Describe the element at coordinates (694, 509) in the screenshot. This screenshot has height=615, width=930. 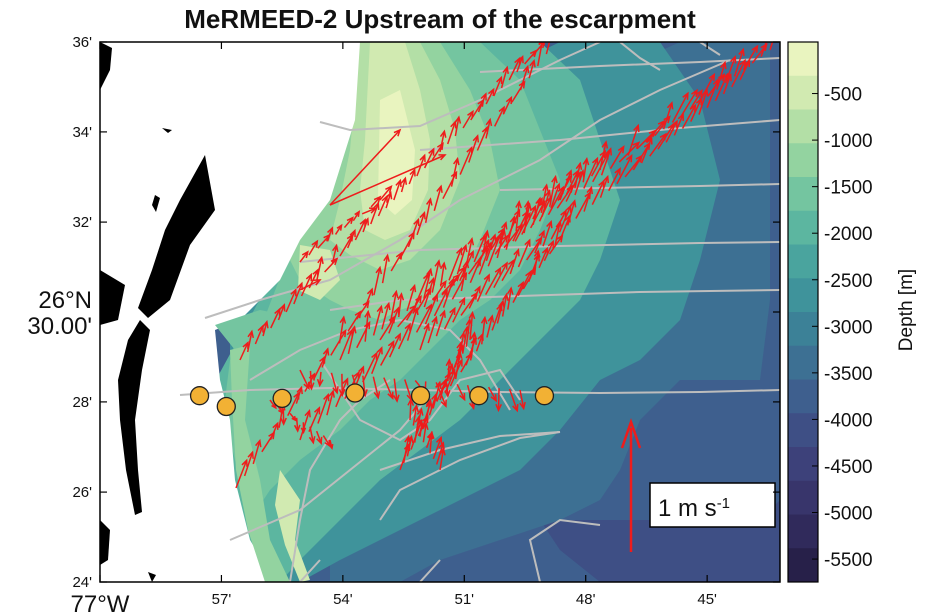
I see `scale-label: 1 m s-1` at that location.